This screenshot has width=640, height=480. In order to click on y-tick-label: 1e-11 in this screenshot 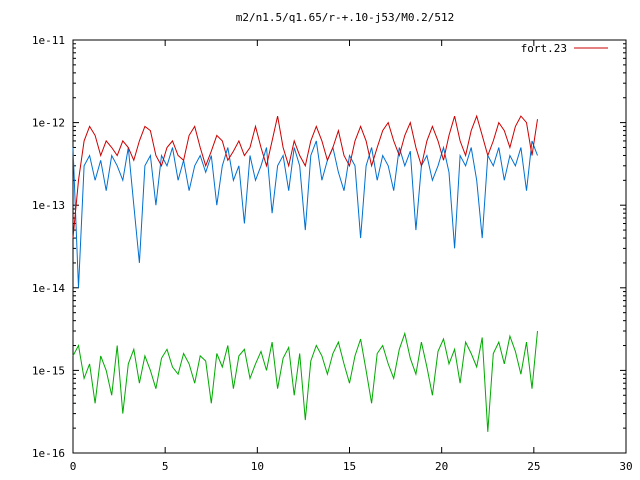, I will do `click(48, 40)`.